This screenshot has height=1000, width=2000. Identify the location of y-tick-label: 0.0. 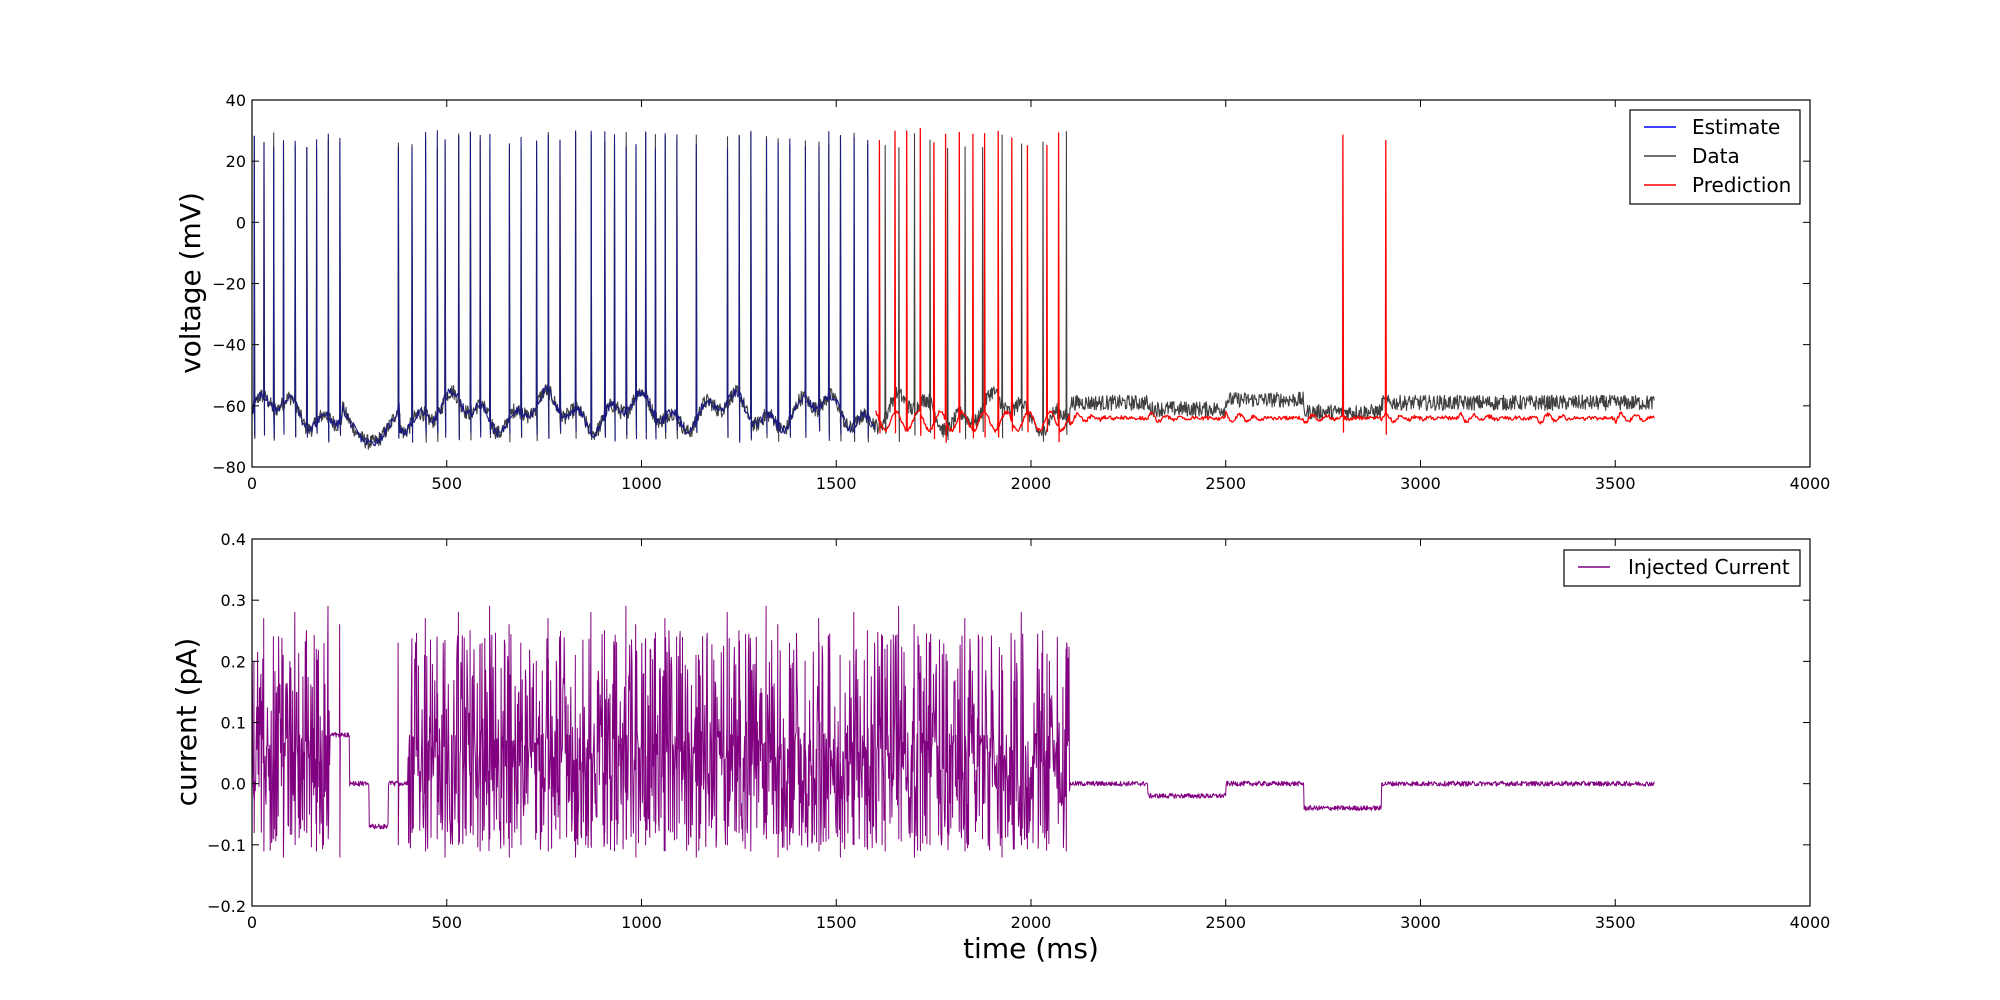
(233, 784).